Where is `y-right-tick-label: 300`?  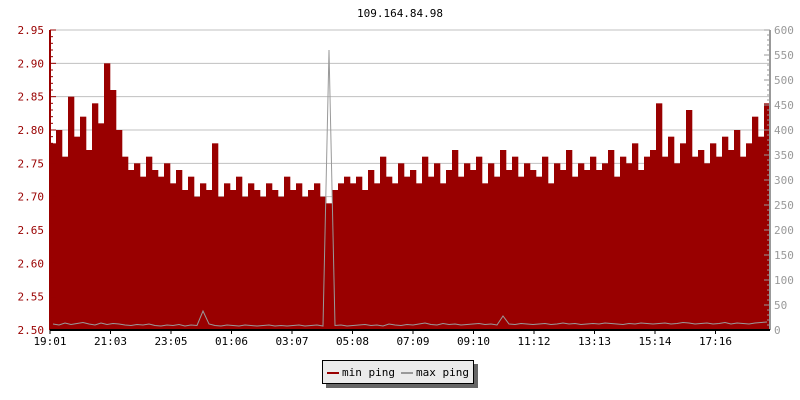
y-right-tick-label: 300 is located at coordinates (784, 180).